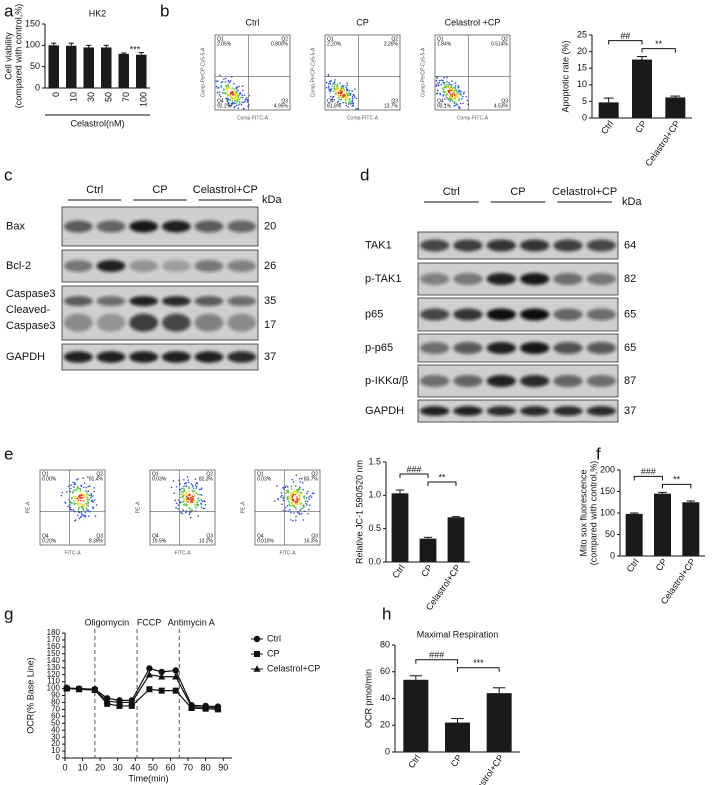 The image size is (714, 785). Describe the element at coordinates (206, 767) in the screenshot. I see `x-tick-label: 80` at that location.